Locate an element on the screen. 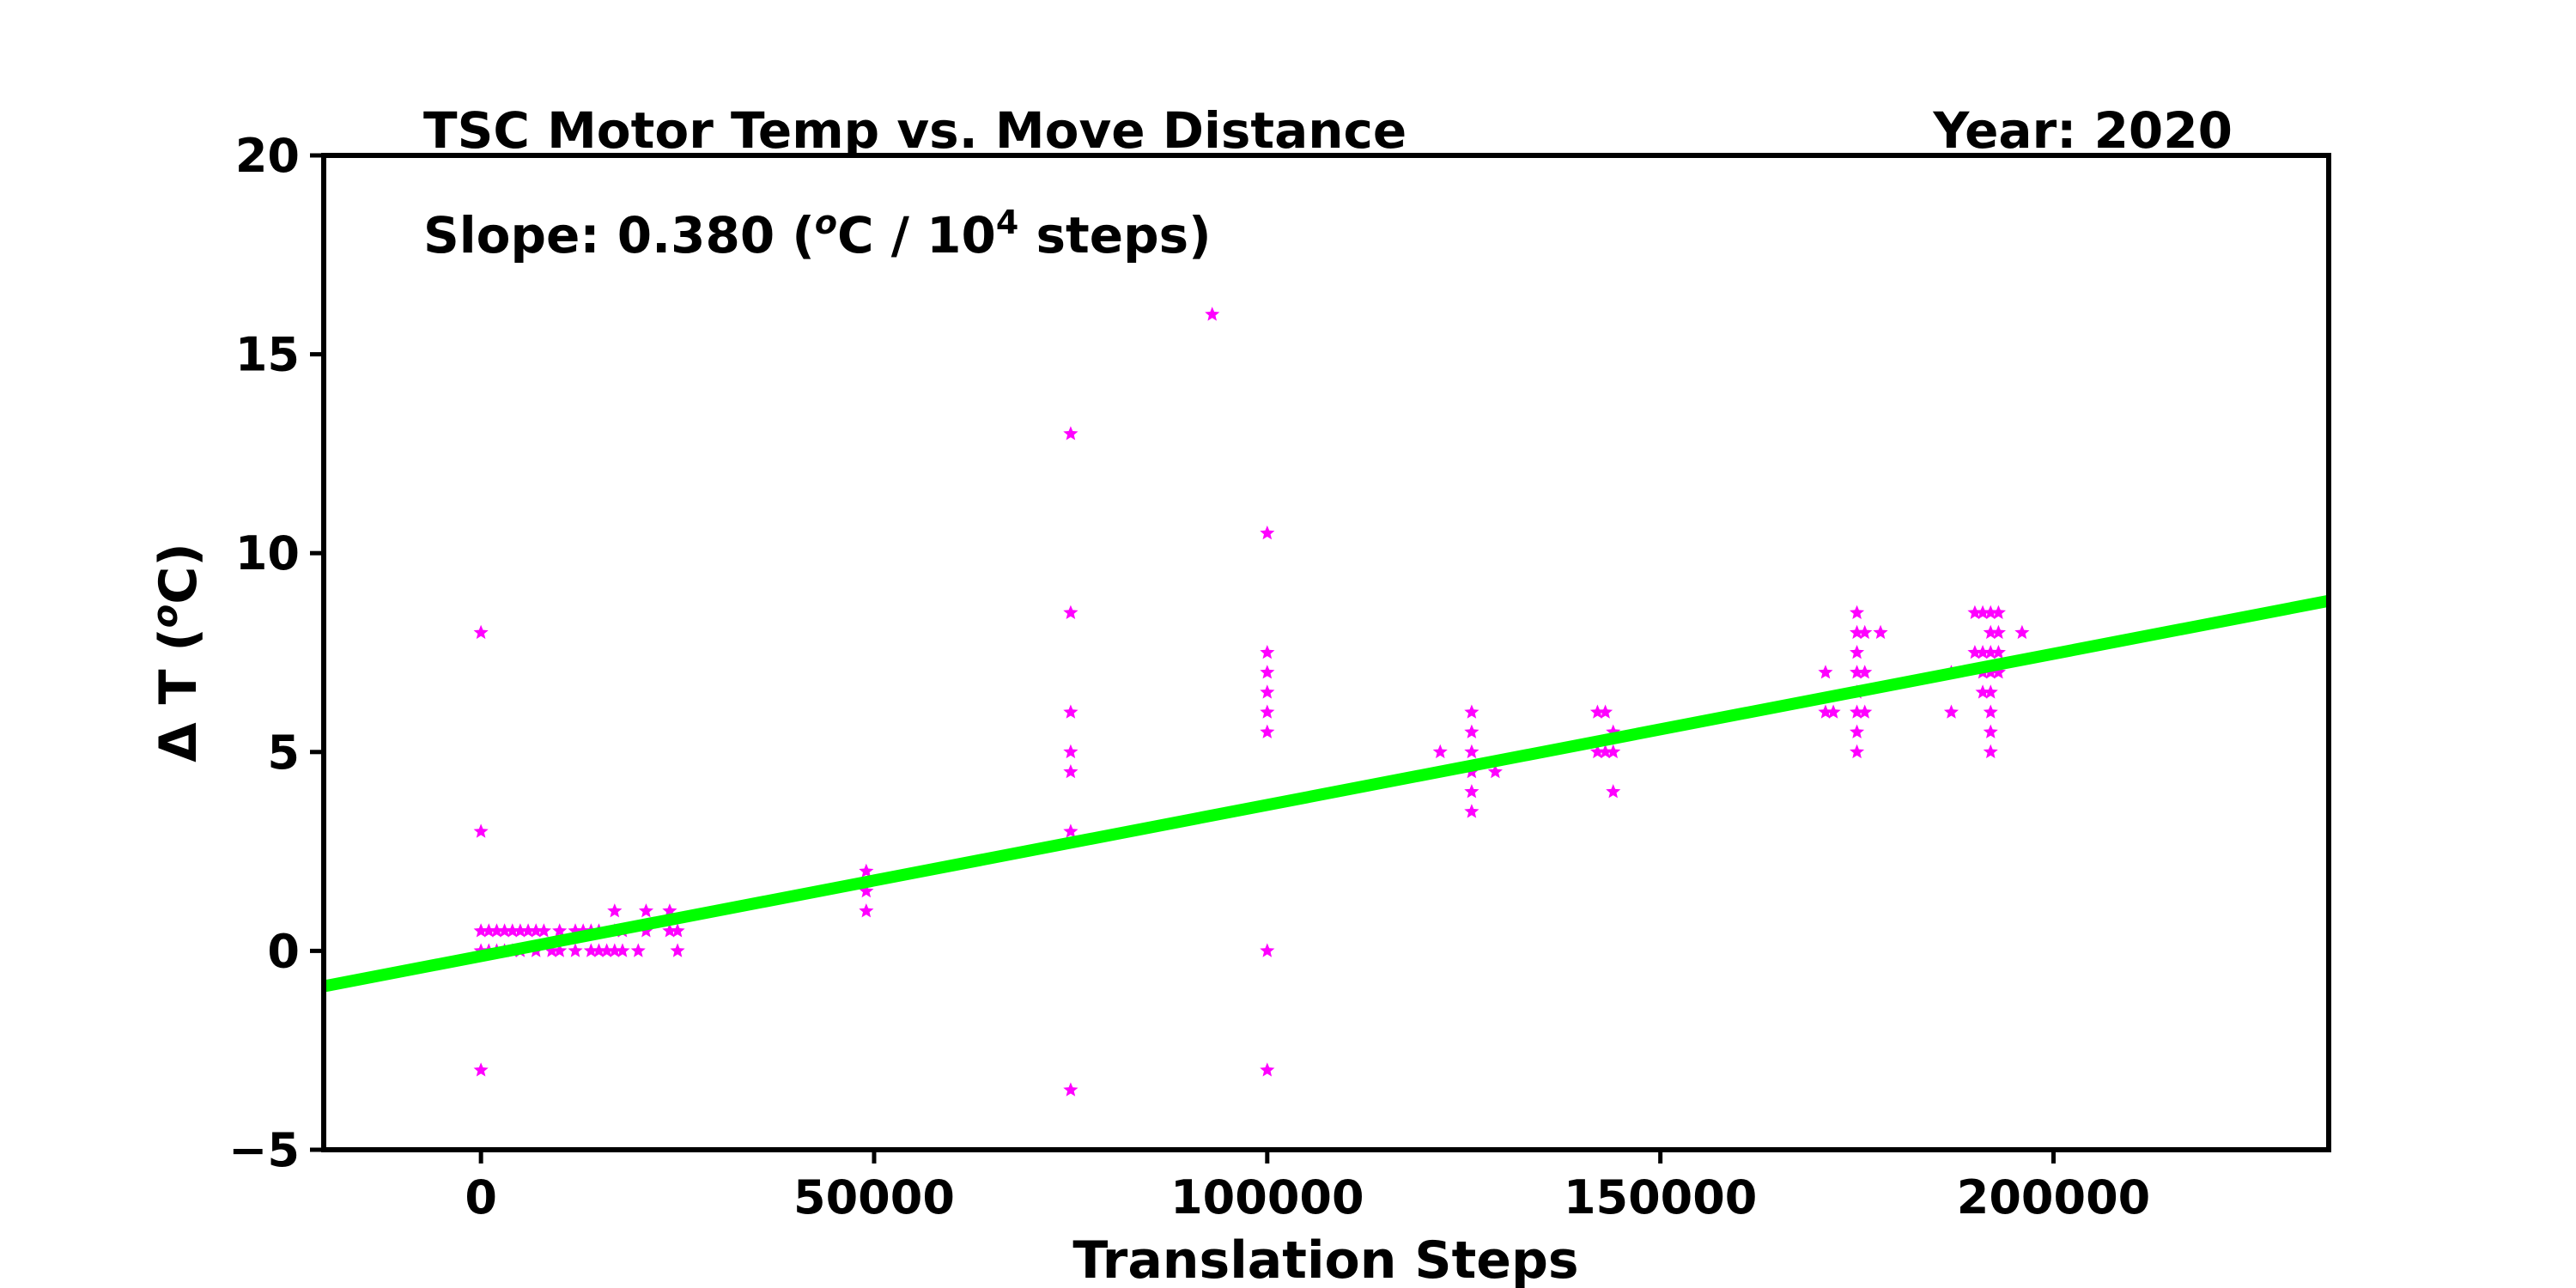 The width and height of the screenshot is (2576, 1288). slope-annotation: Slope: 0.380 (oC / 104 steps) is located at coordinates (817, 234).